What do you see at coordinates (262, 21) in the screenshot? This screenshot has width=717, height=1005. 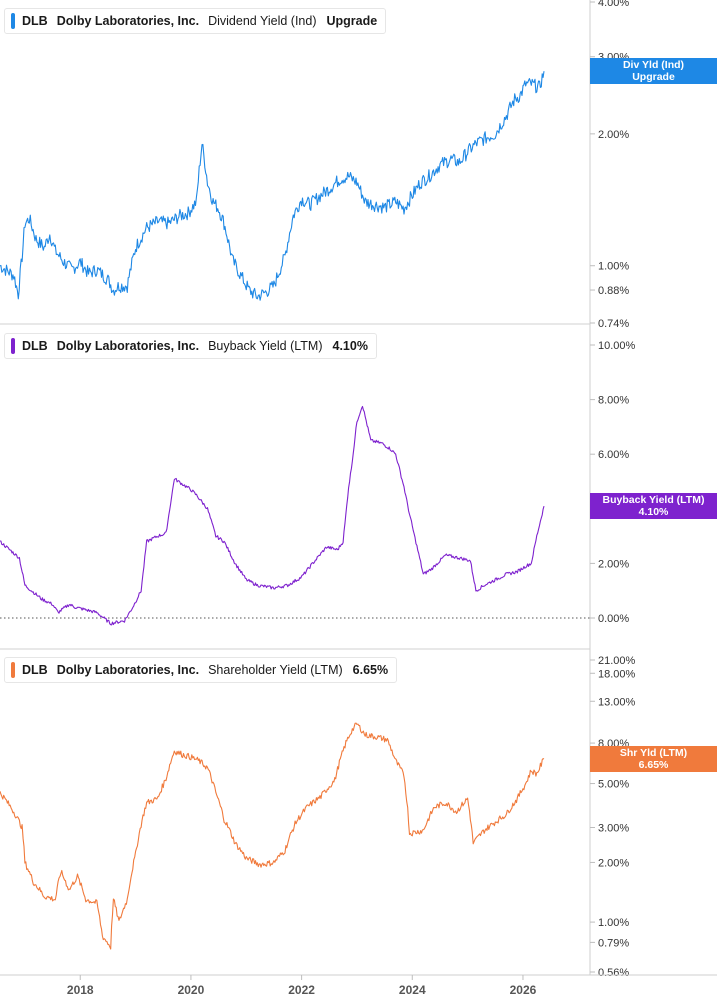 I see `legend-metric: Dividend Yield (Ind)` at bounding box center [262, 21].